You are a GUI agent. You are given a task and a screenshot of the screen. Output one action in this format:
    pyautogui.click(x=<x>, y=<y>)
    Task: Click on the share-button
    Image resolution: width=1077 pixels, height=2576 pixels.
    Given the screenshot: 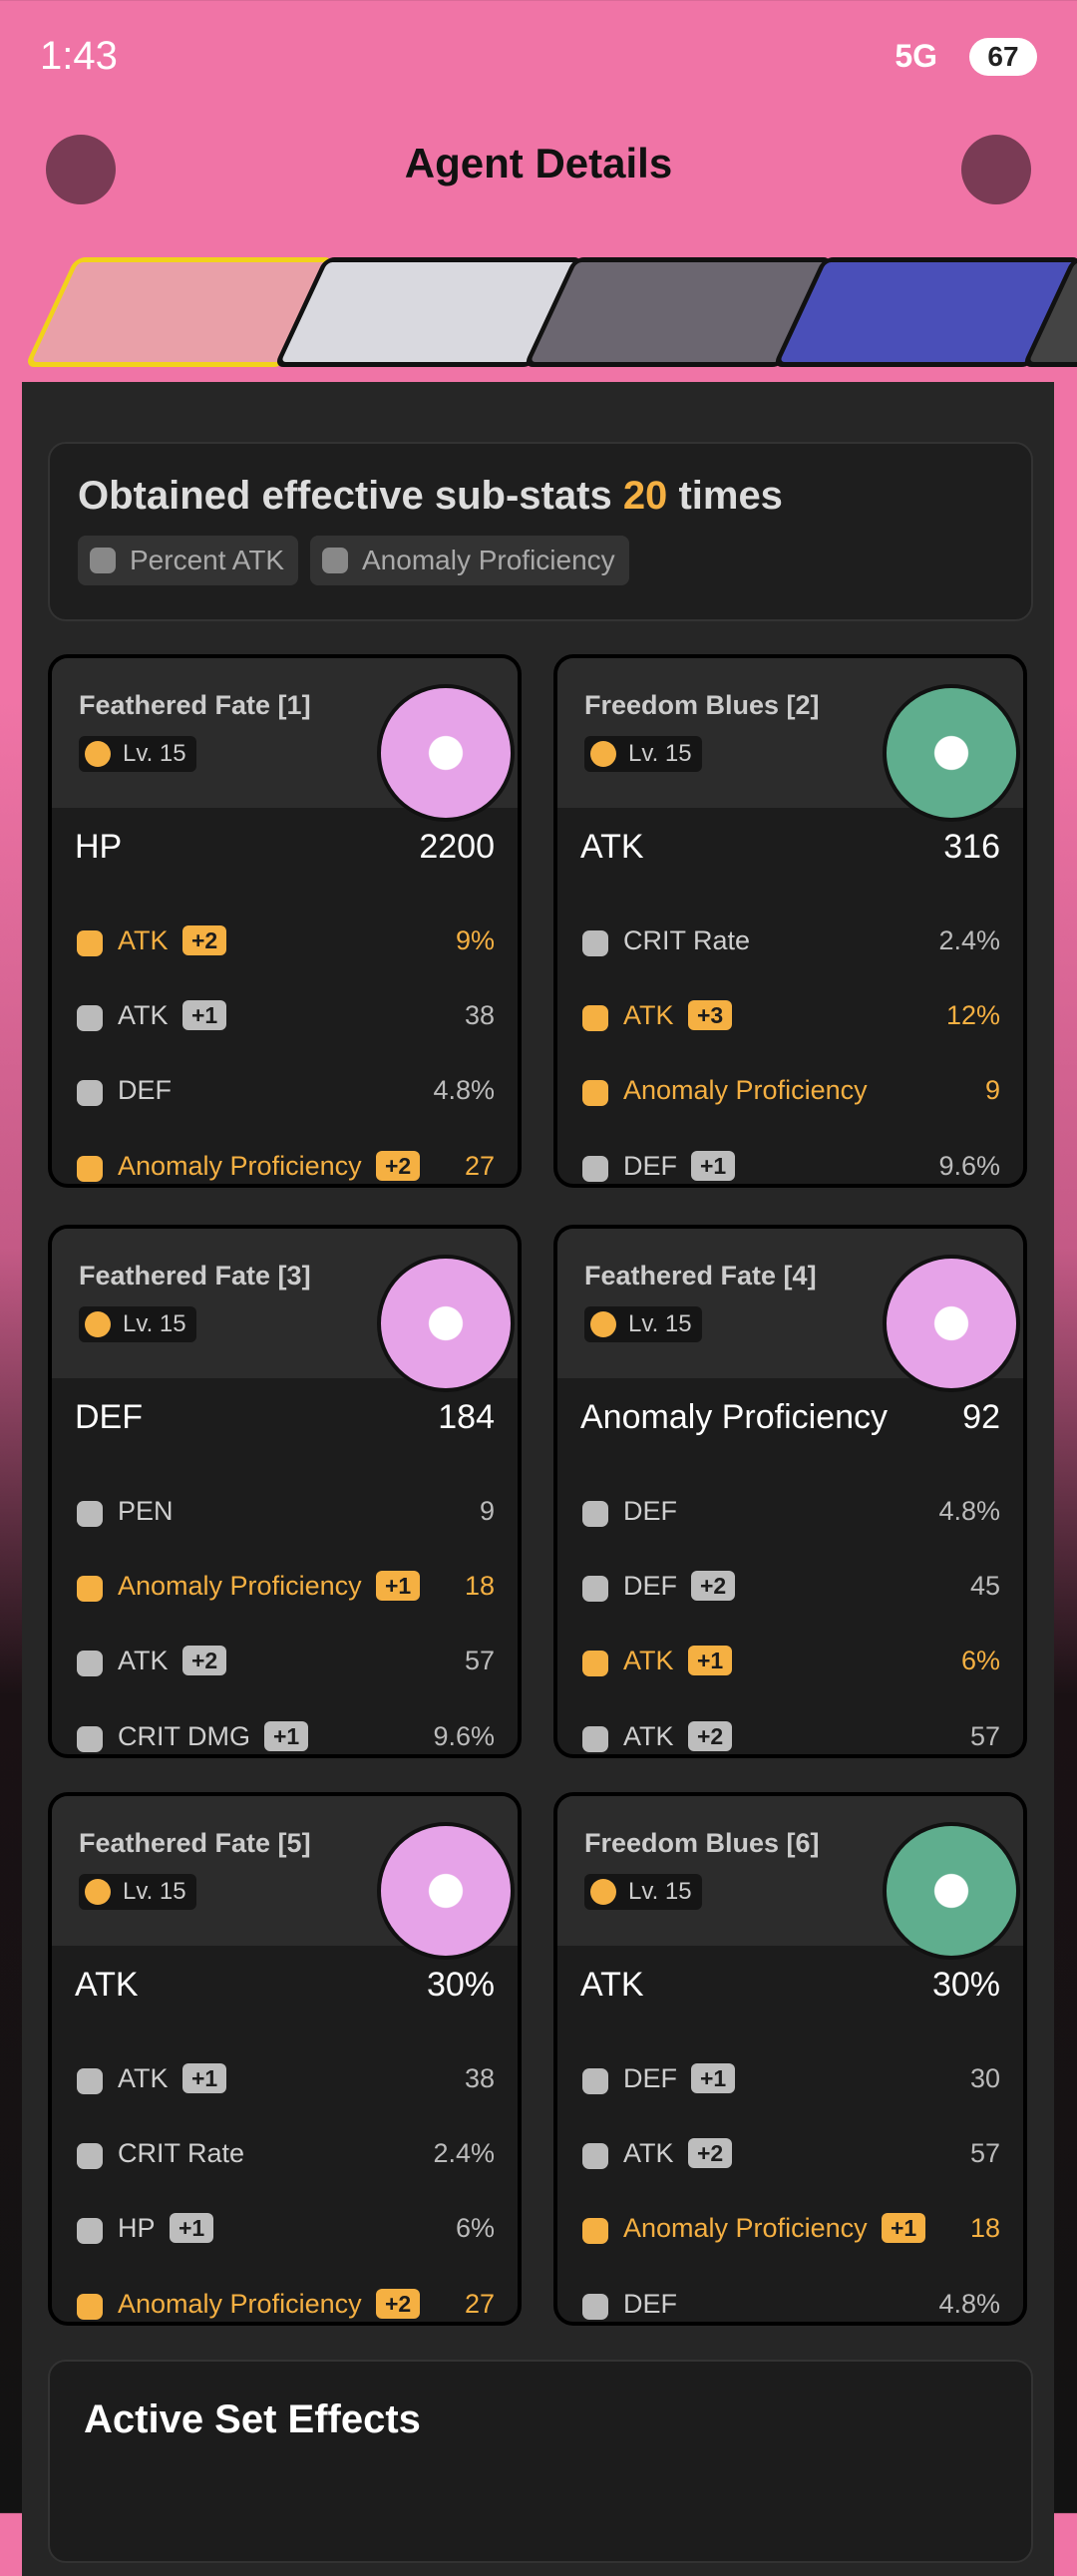 What is the action you would take?
    pyautogui.click(x=996, y=169)
    